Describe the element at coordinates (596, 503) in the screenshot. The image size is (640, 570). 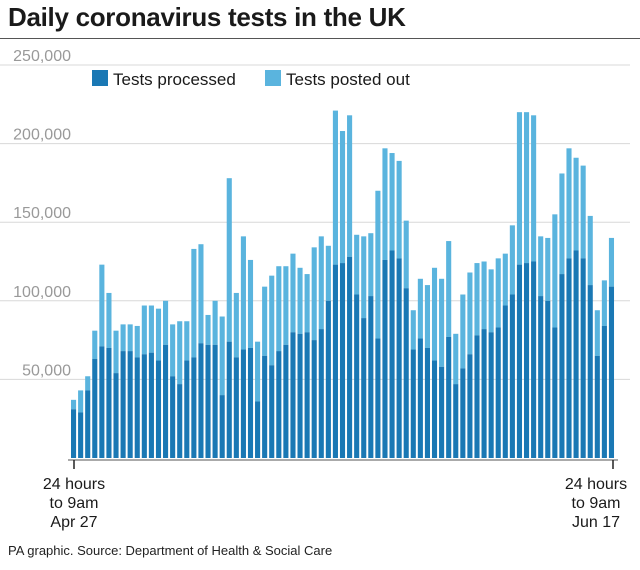
I see `x-end-label-line-2: to 9am` at that location.